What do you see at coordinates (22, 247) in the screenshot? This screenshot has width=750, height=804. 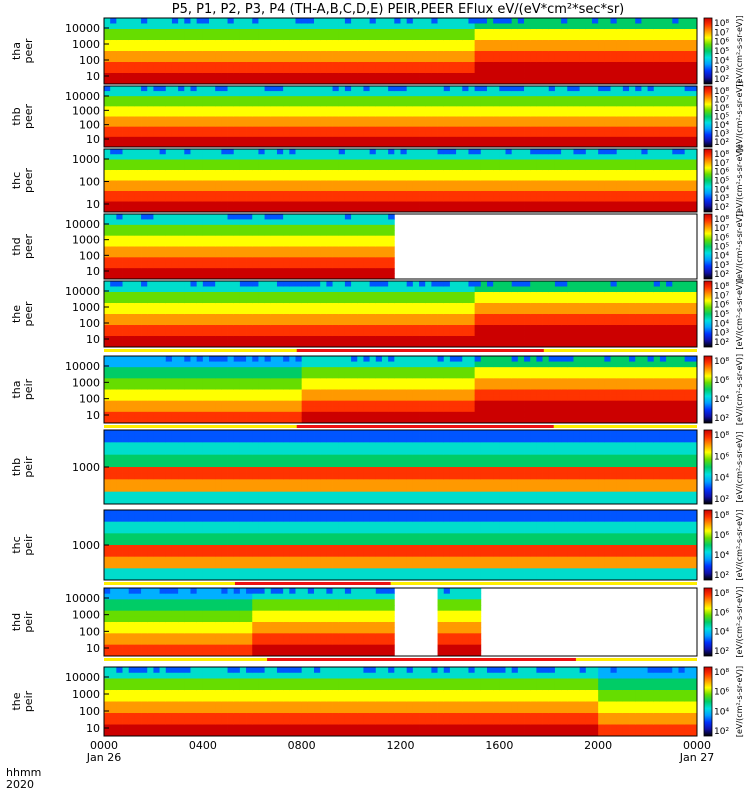 I see `panel-ylabel: thdpeer` at bounding box center [22, 247].